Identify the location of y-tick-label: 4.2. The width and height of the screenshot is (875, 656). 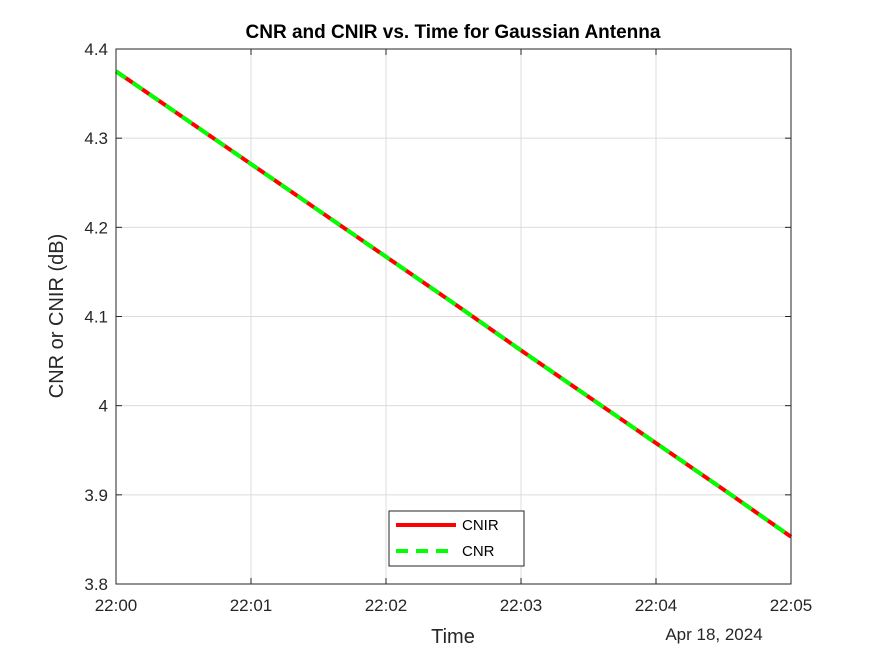
(96, 227).